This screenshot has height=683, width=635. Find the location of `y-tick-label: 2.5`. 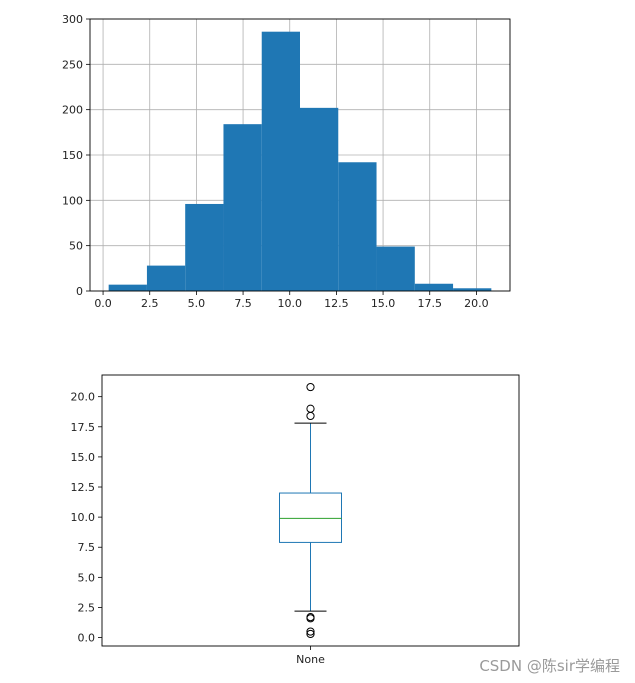

y-tick-label: 2.5 is located at coordinates (87, 607).